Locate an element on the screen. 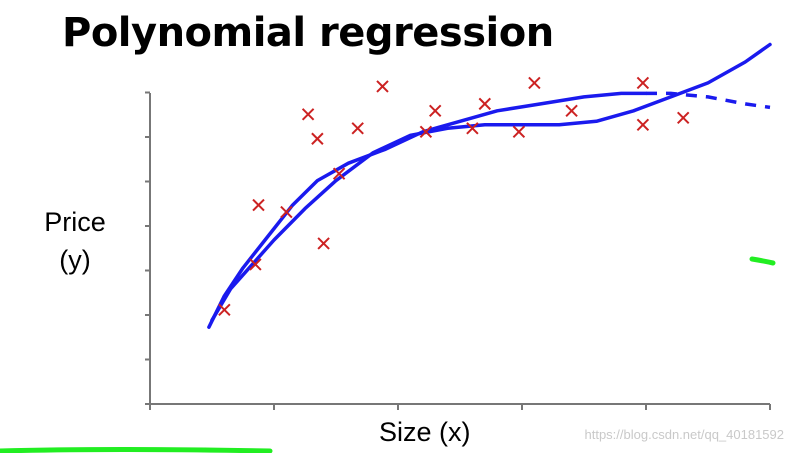  x-axis-label: Size (x) is located at coordinates (425, 432).